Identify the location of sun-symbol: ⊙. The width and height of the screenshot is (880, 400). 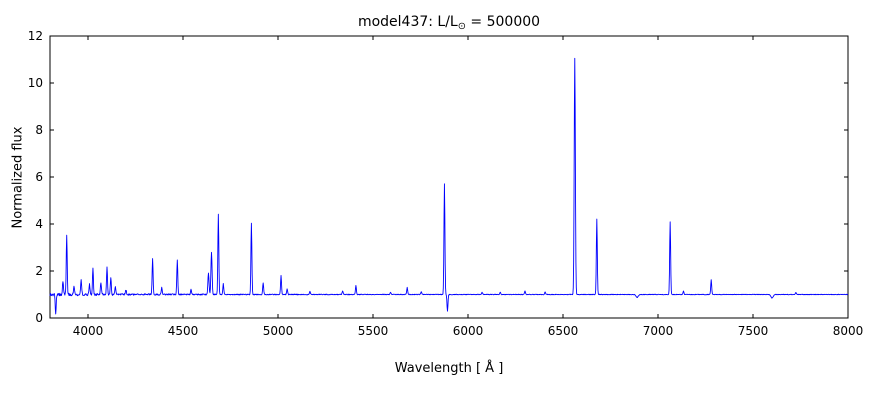
(461, 26).